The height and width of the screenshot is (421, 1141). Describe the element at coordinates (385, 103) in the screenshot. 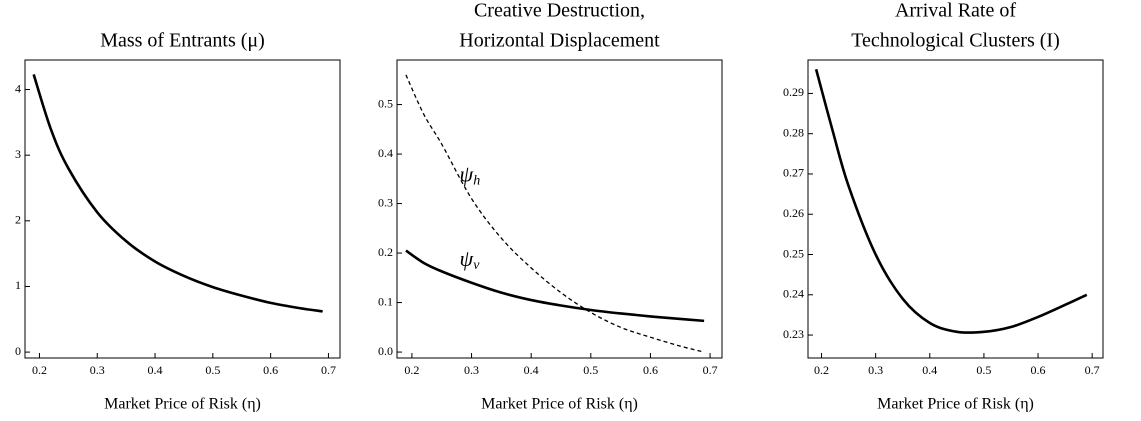

I see `y-tick-label: 0.5` at that location.